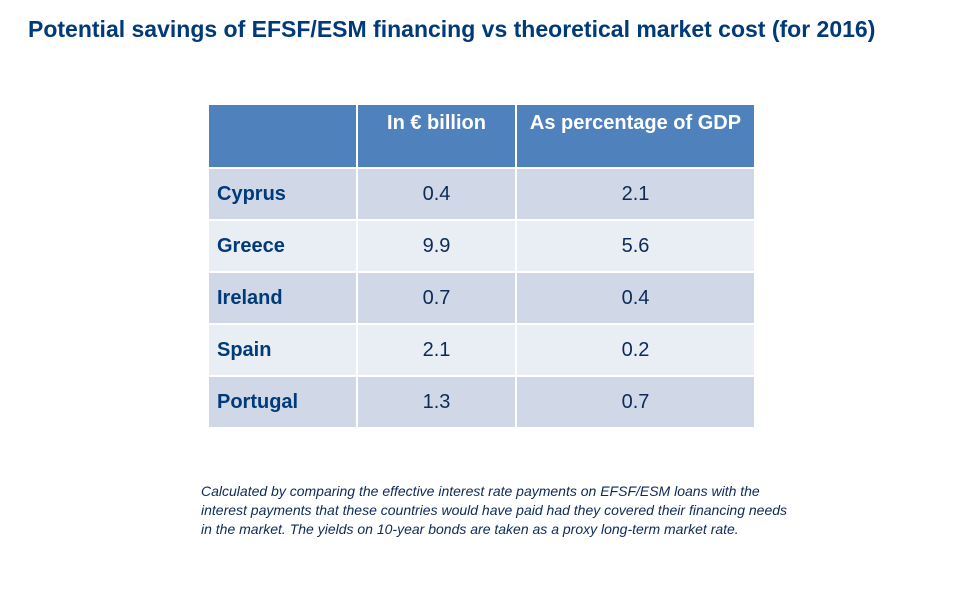 This screenshot has width=975, height=592. Describe the element at coordinates (282, 246) in the screenshot. I see `country-cell: Greece` at that location.